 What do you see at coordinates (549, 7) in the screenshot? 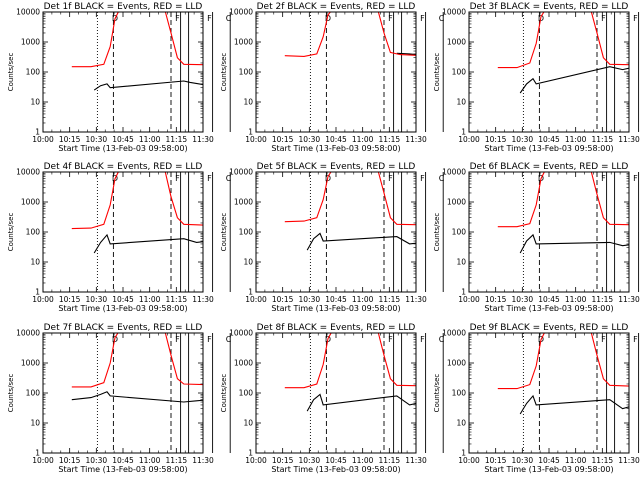
I see `panel-title: Det 3f BLACK = Events, RED = LLD` at bounding box center [549, 7].